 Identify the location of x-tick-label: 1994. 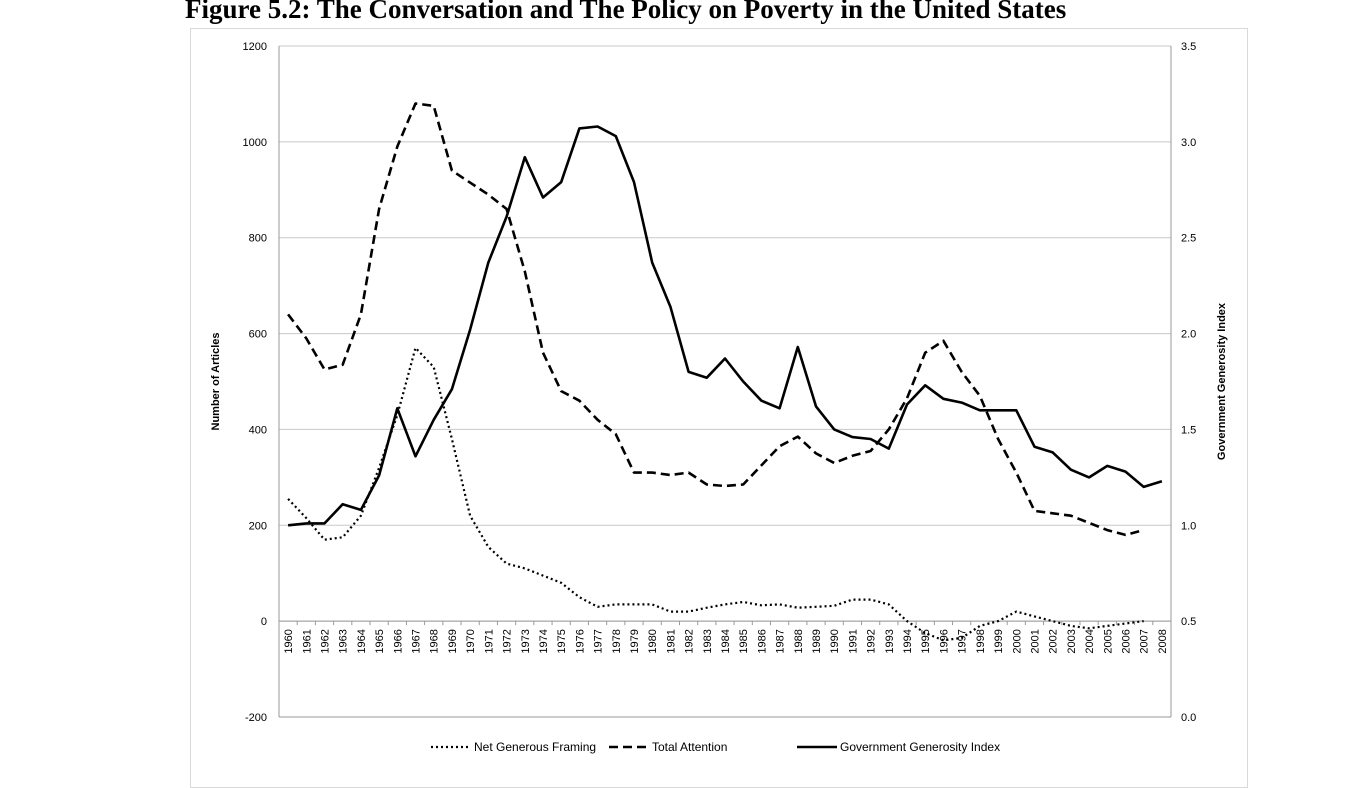
(908, 641).